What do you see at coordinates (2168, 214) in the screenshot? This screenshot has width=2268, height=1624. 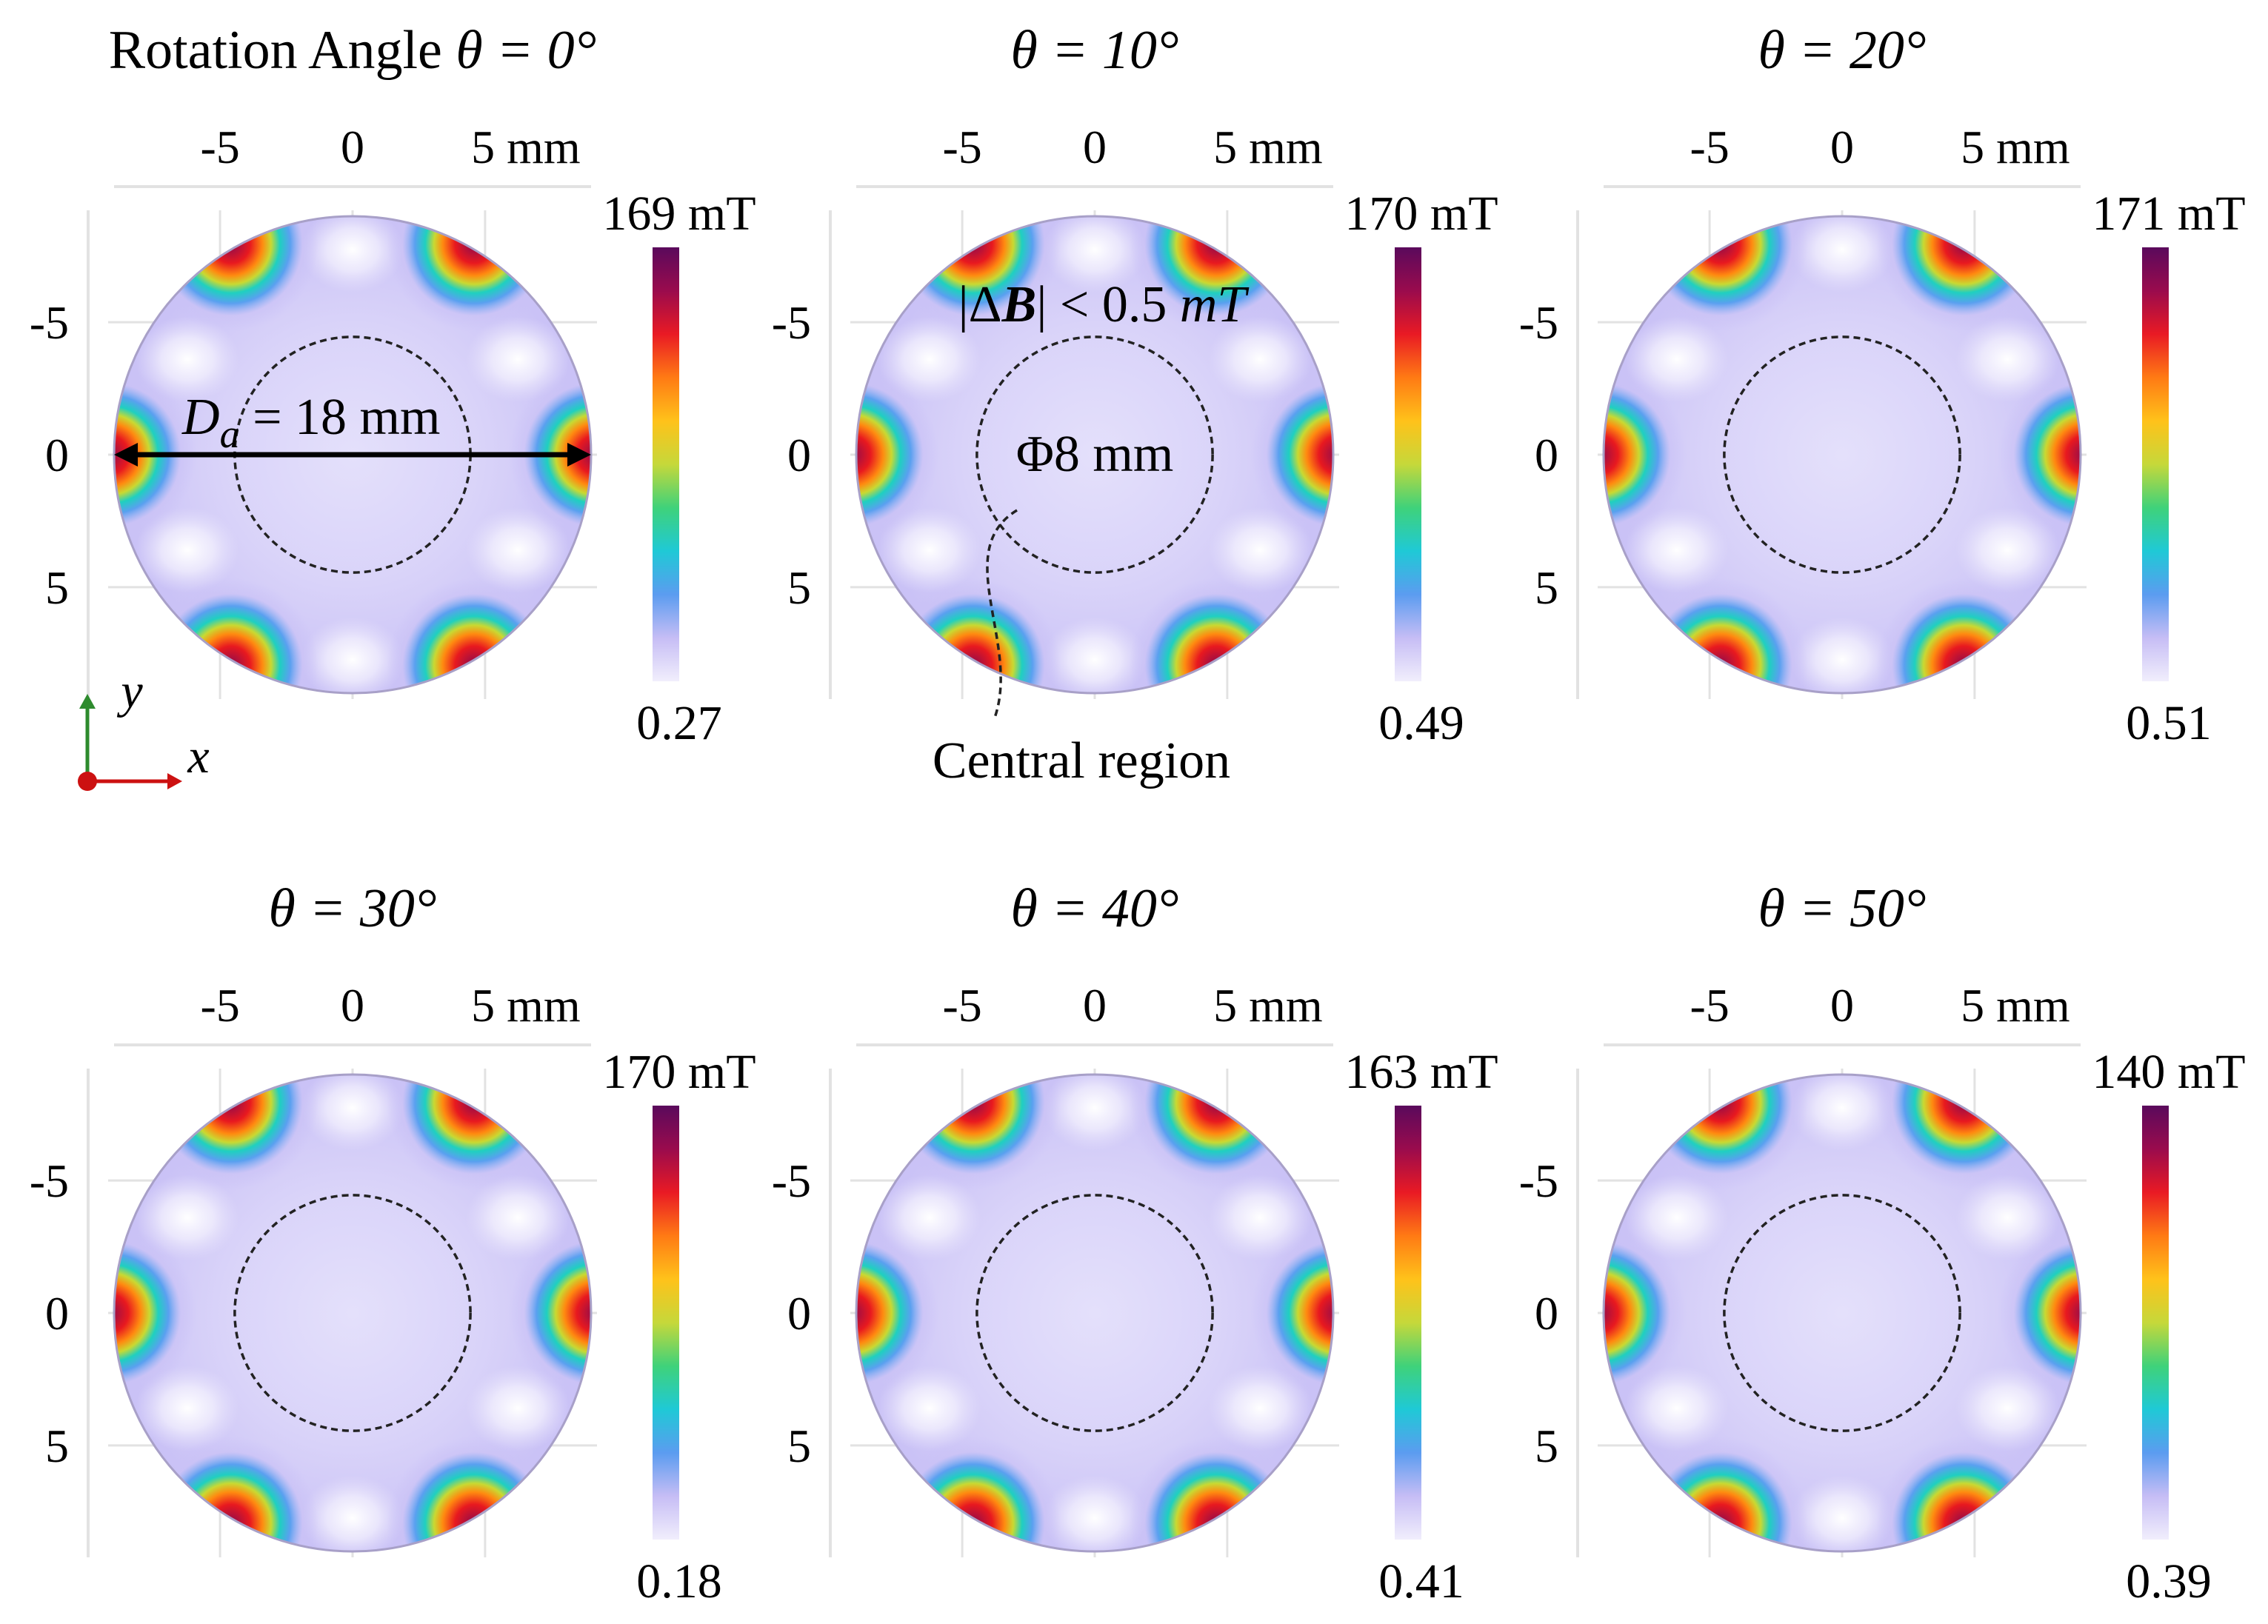 I see `colorbar-max-label: 171 mT` at bounding box center [2168, 214].